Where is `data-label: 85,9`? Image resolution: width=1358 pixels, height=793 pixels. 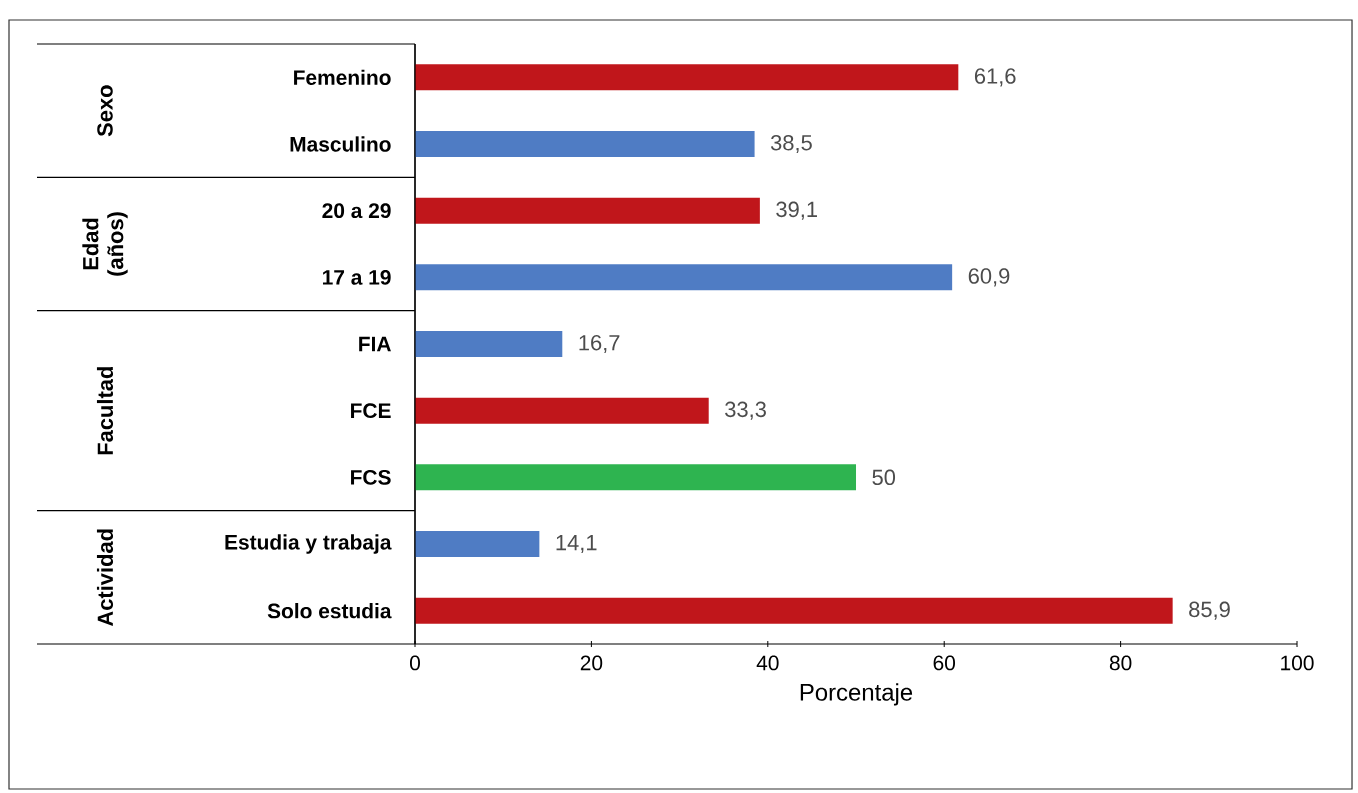
data-label: 85,9 is located at coordinates (1209, 610).